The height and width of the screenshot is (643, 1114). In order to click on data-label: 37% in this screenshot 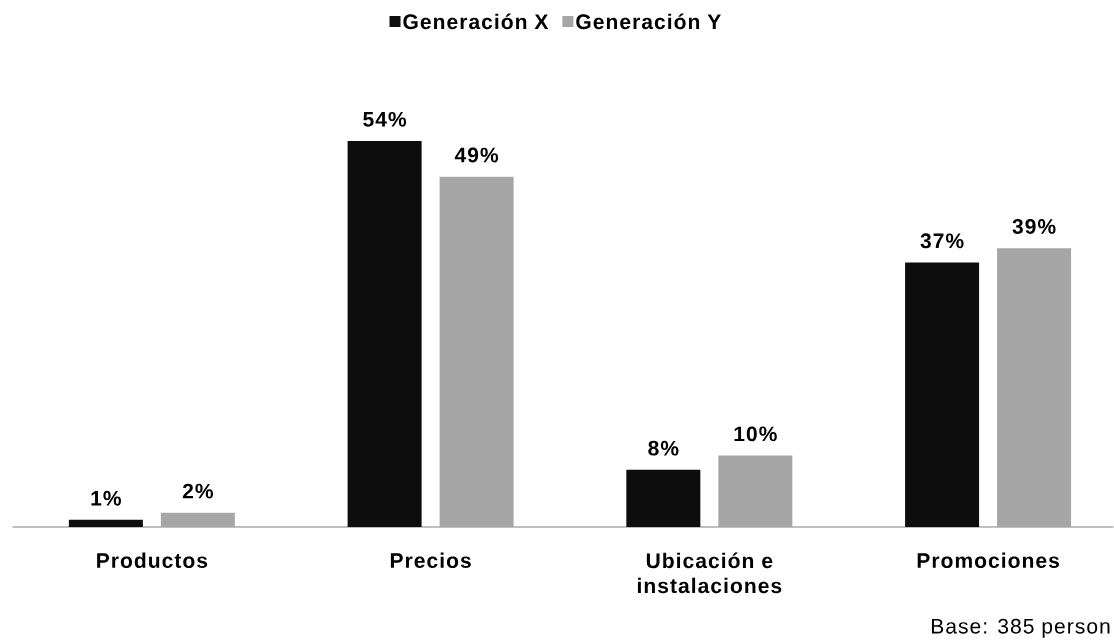, I will do `click(942, 241)`.